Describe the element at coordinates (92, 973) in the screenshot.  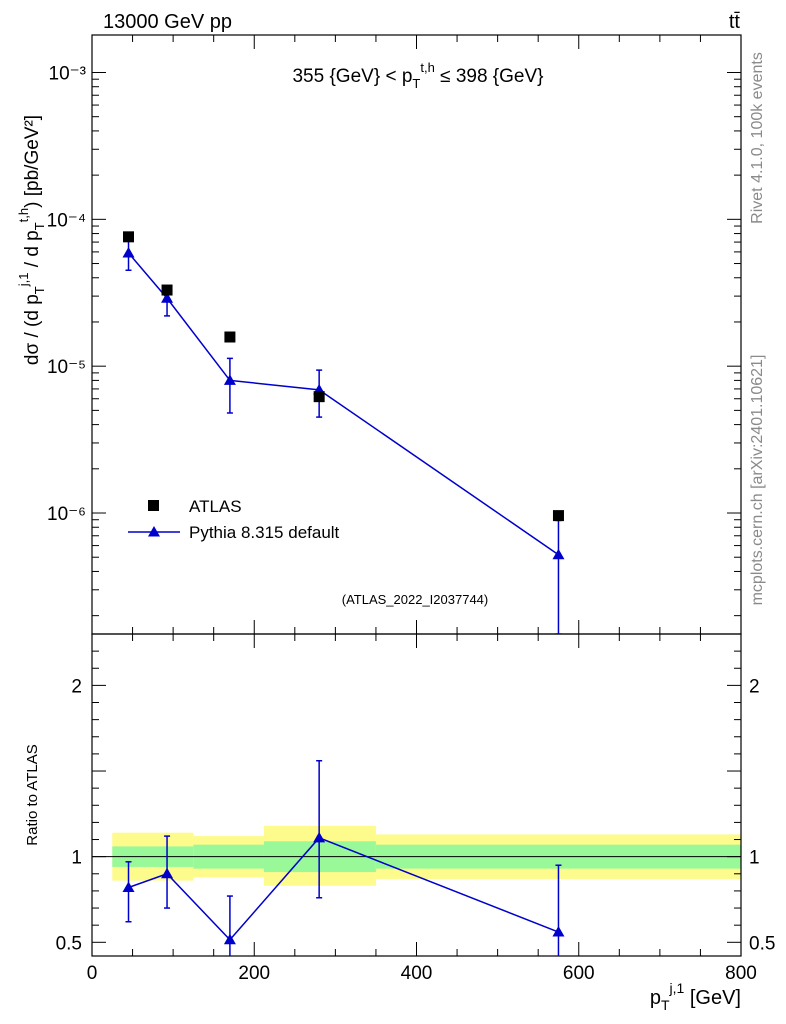
I see `x-tick-label: 0` at that location.